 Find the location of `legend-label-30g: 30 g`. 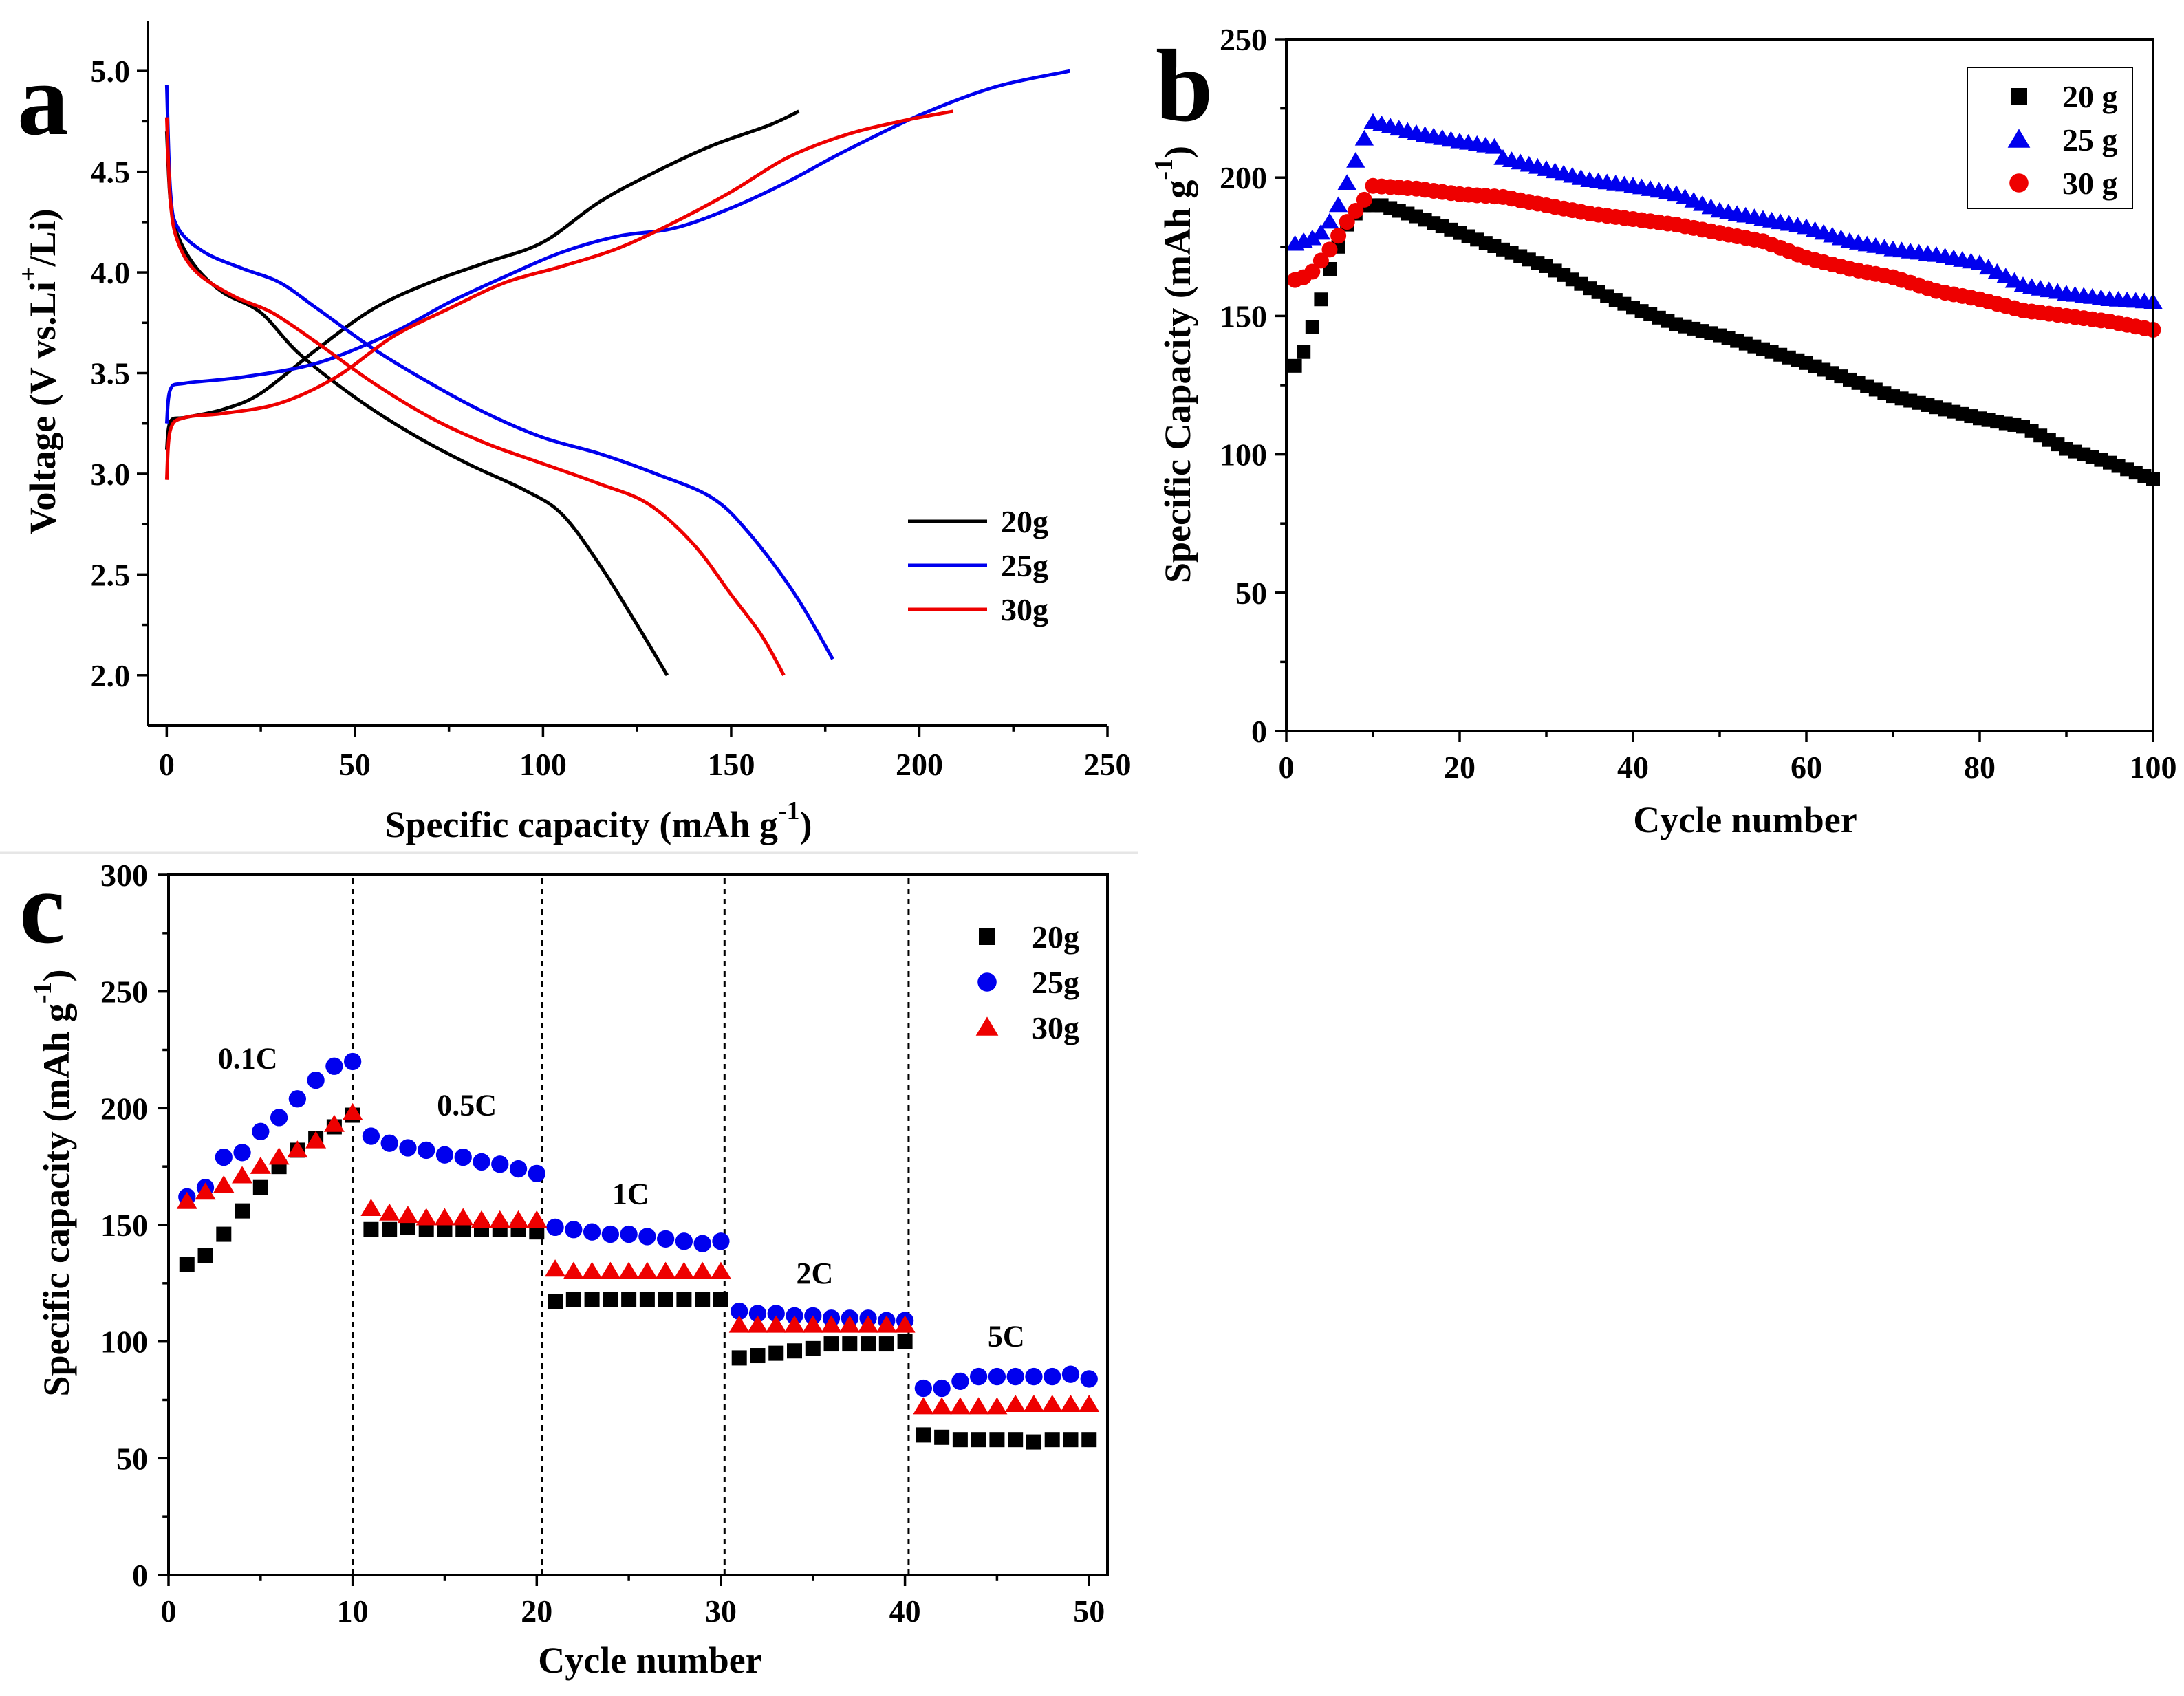

legend-label-30g: 30 g is located at coordinates (2090, 184).